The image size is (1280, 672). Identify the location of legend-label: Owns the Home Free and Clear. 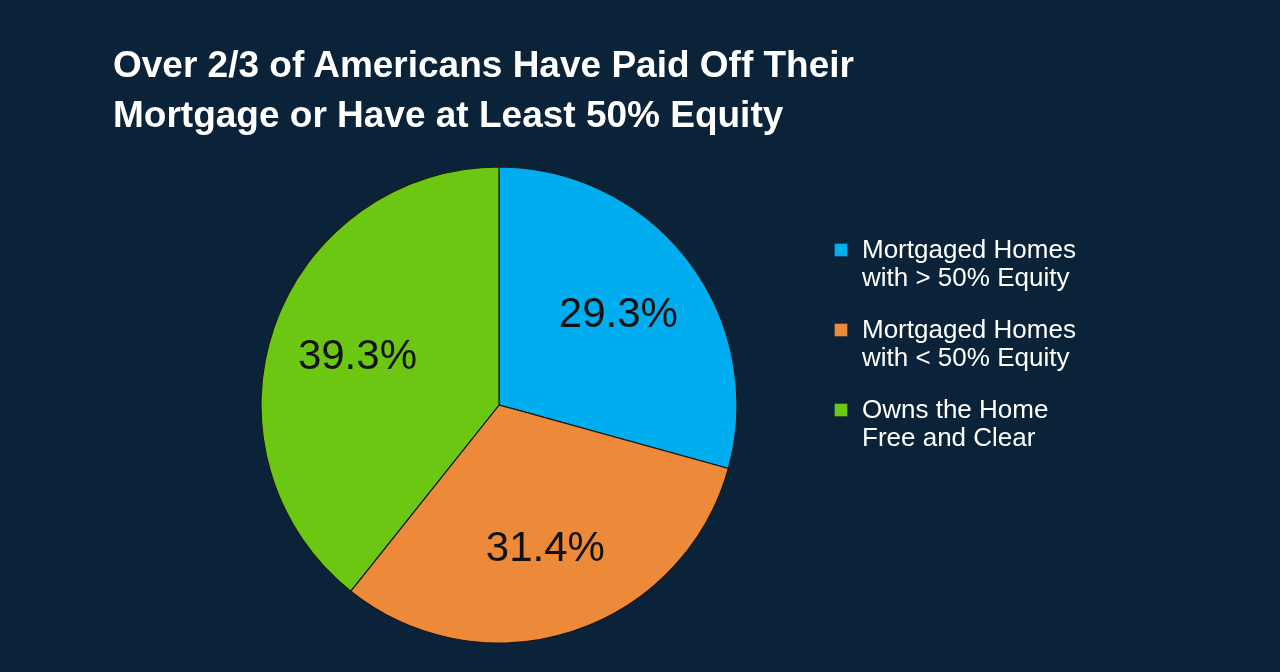
(955, 423).